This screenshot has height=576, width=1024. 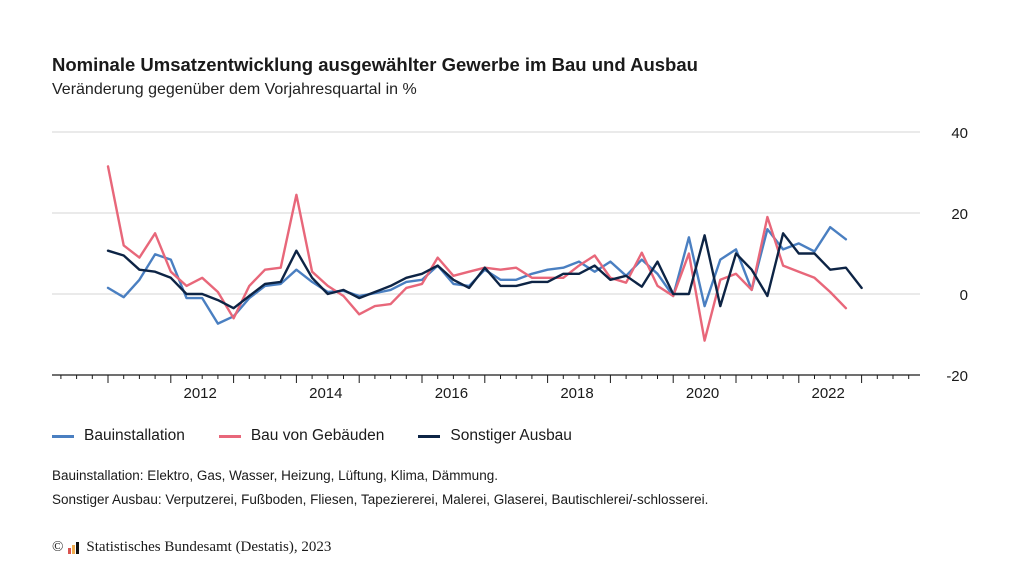 I want to click on legend-item-sonstiger-ausbau: Sonstiger Ausbau, so click(x=495, y=436).